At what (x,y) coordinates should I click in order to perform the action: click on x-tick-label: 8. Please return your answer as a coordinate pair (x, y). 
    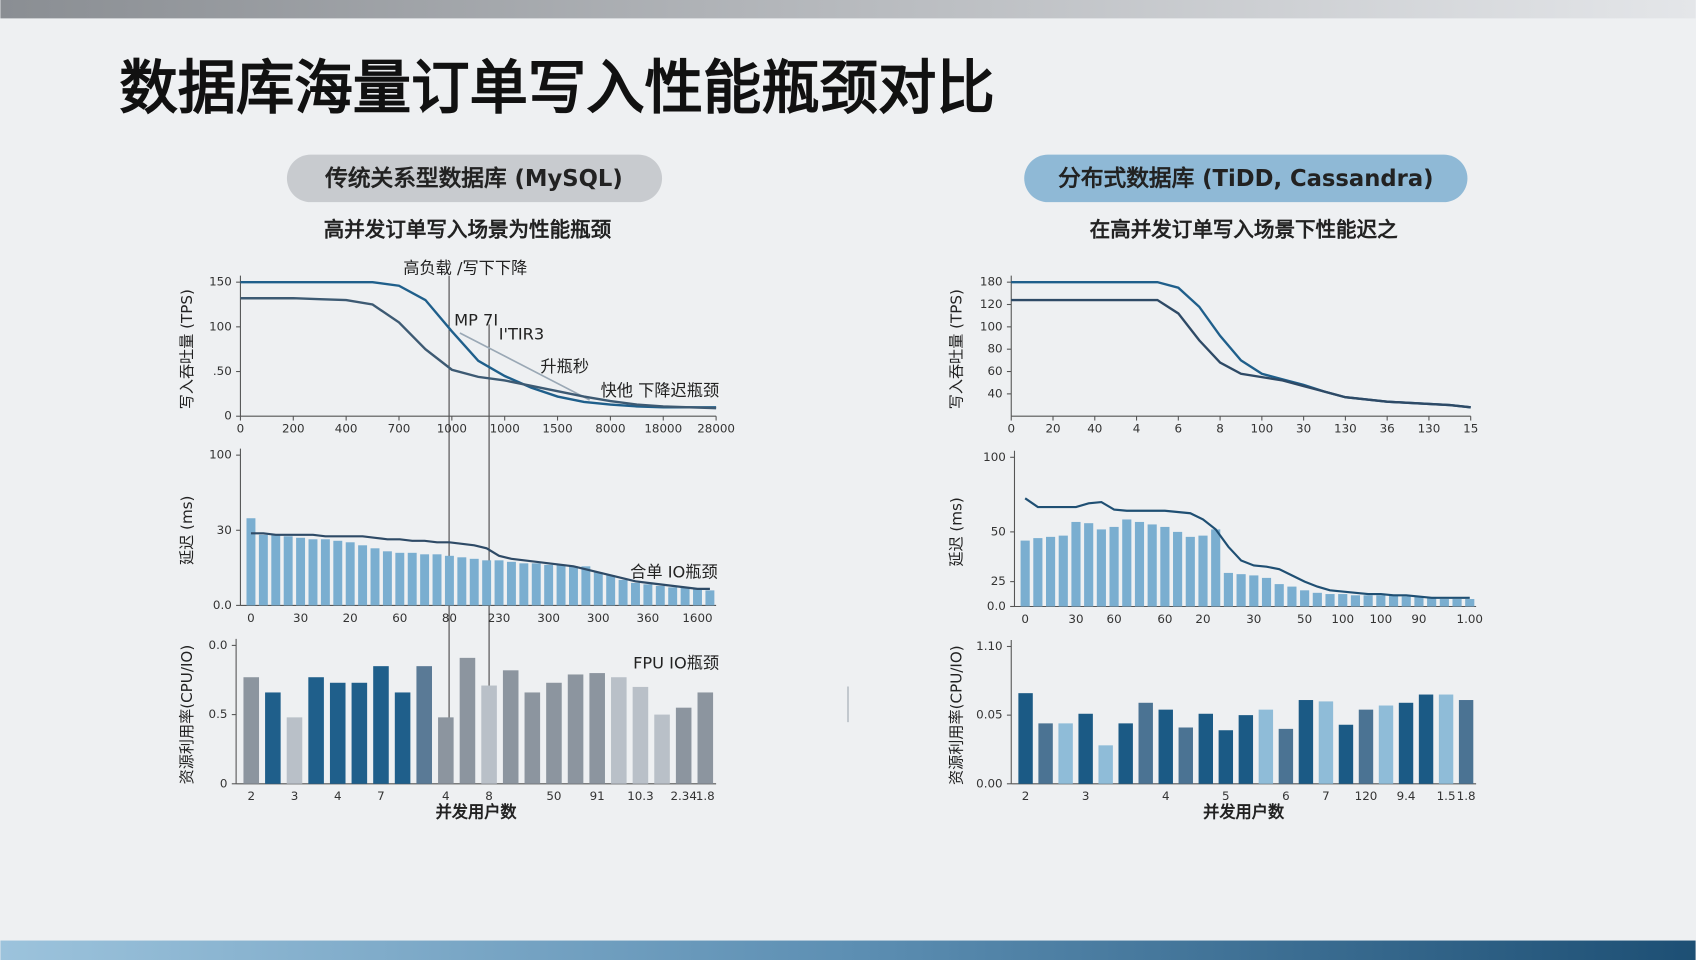
    Looking at the image, I should click on (1220, 429).